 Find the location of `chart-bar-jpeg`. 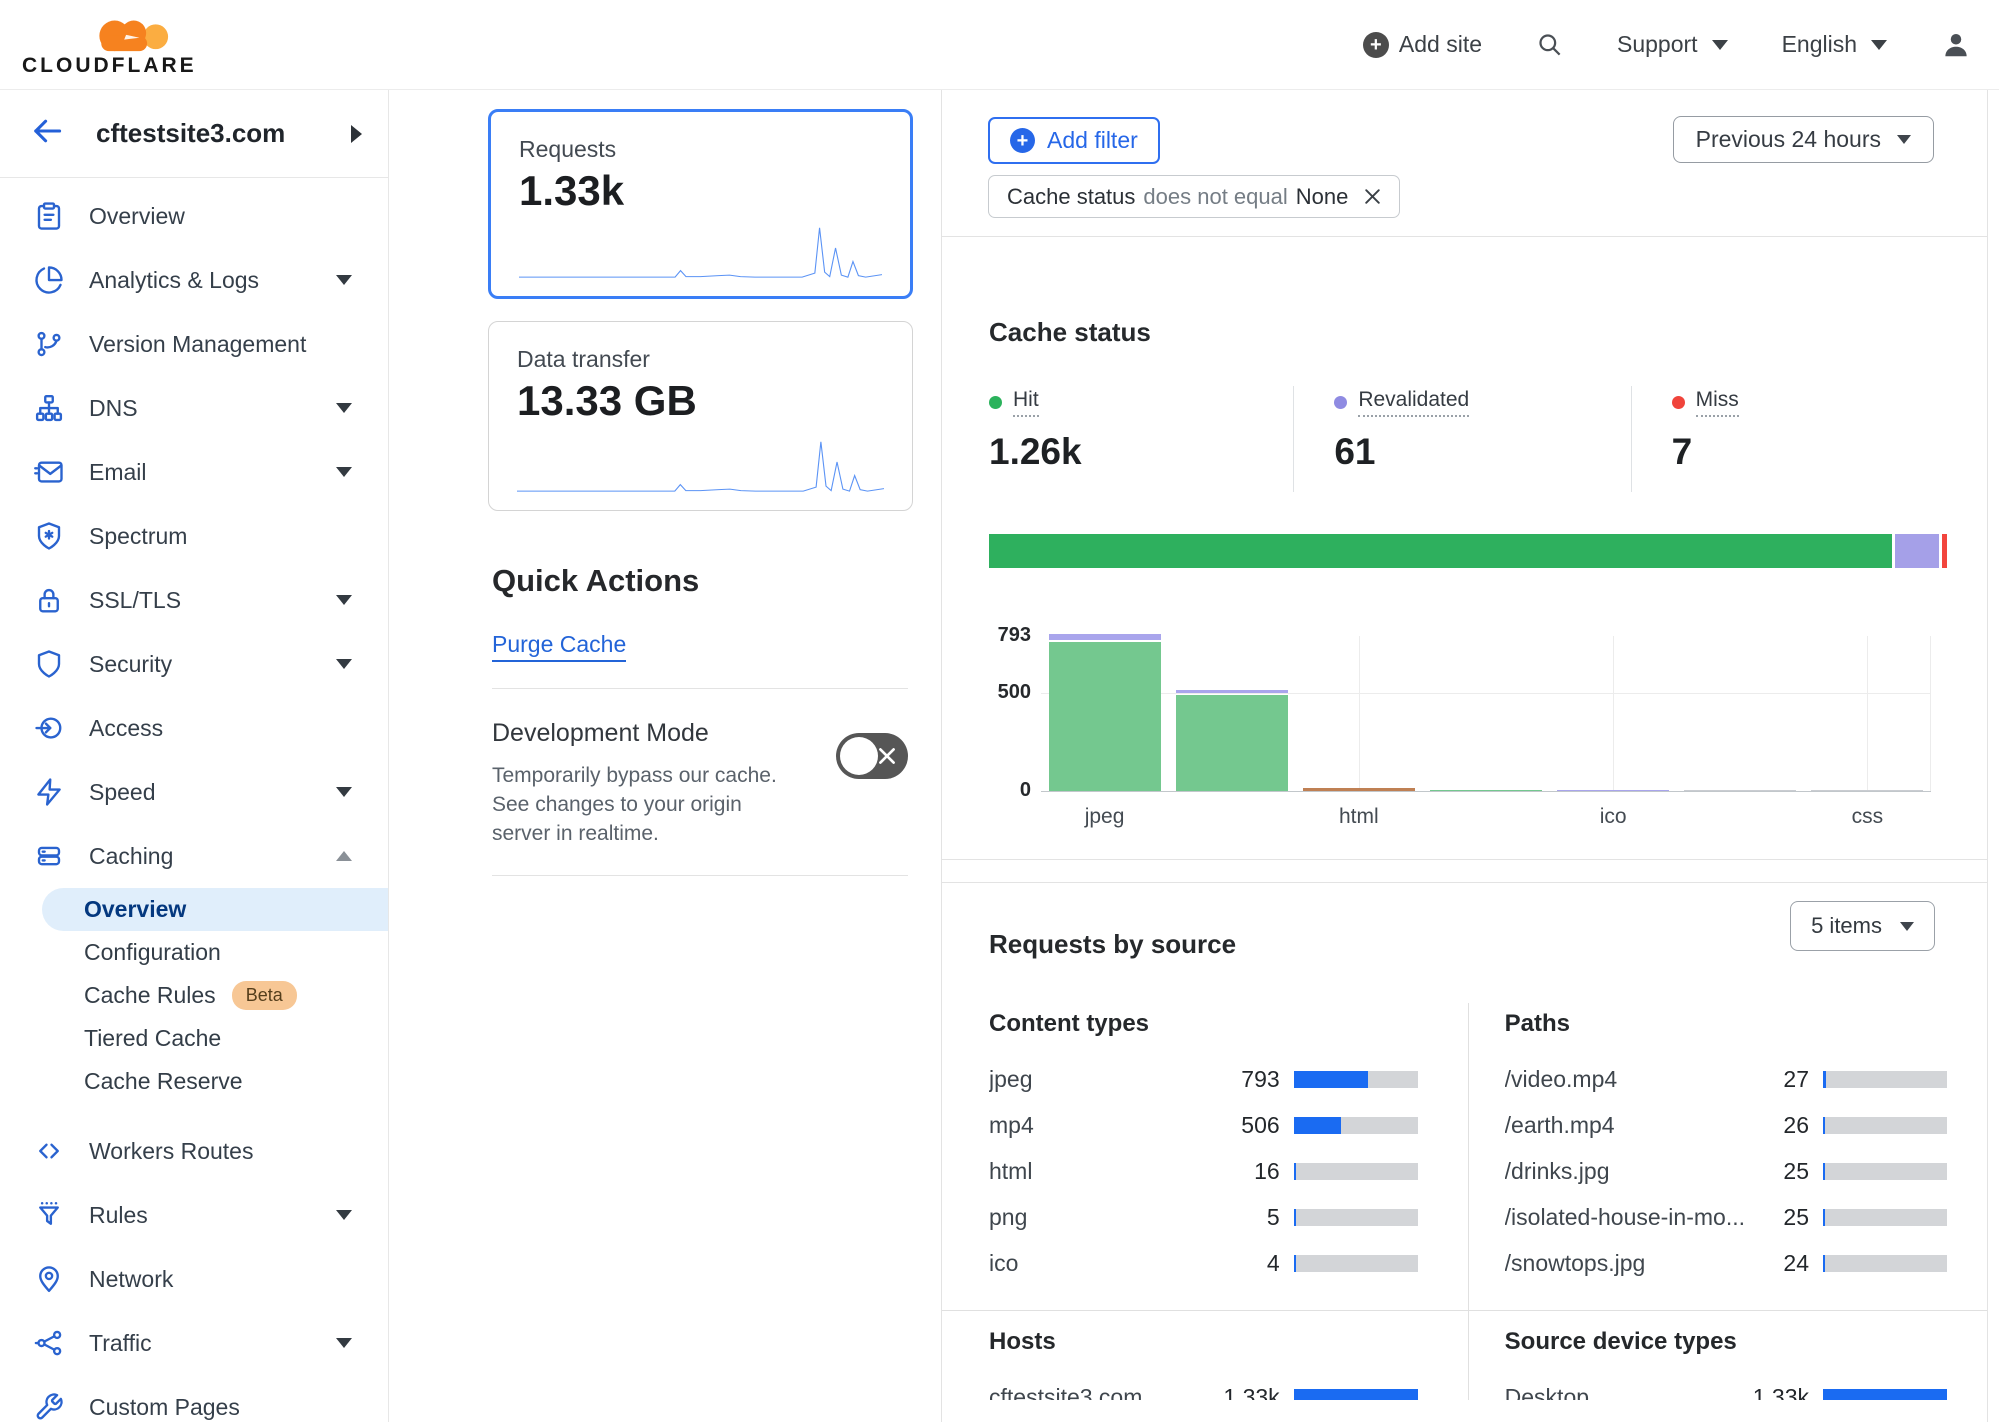

chart-bar-jpeg is located at coordinates (1104, 712).